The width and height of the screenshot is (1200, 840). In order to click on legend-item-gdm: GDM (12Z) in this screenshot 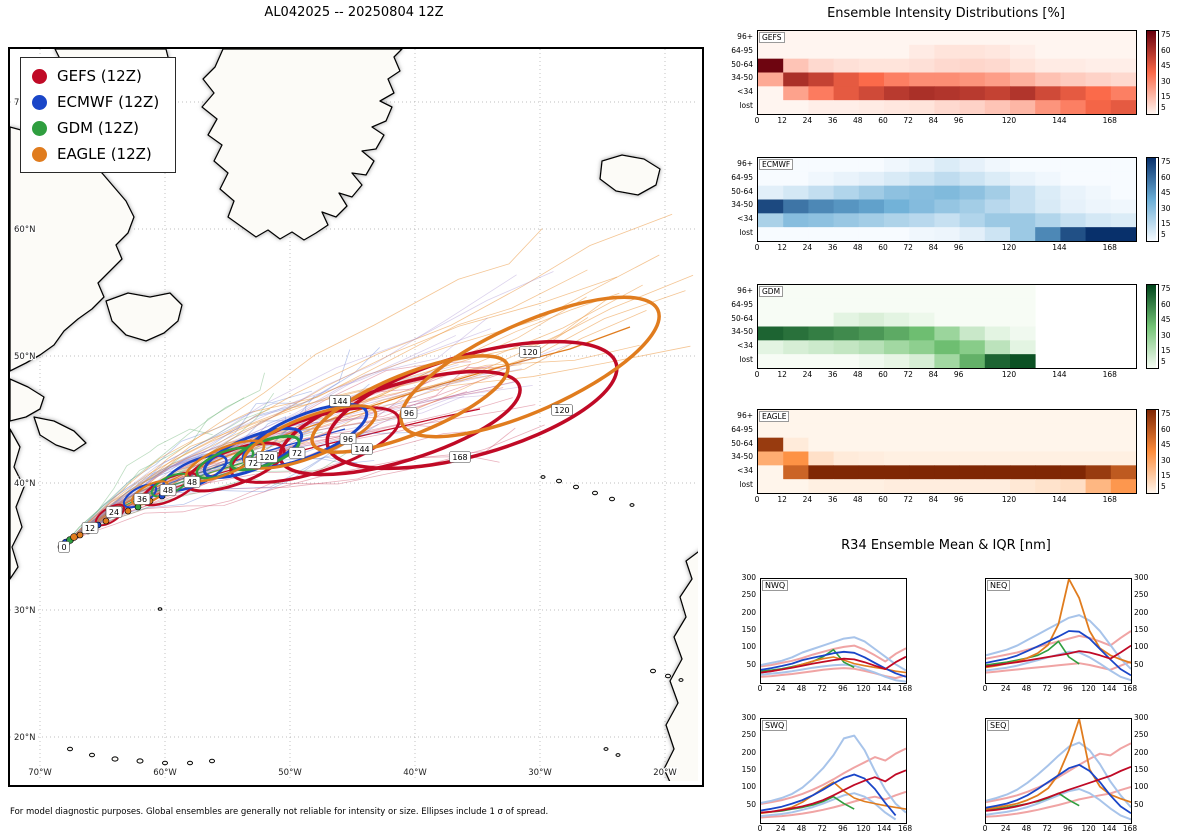, I will do `click(95, 128)`.